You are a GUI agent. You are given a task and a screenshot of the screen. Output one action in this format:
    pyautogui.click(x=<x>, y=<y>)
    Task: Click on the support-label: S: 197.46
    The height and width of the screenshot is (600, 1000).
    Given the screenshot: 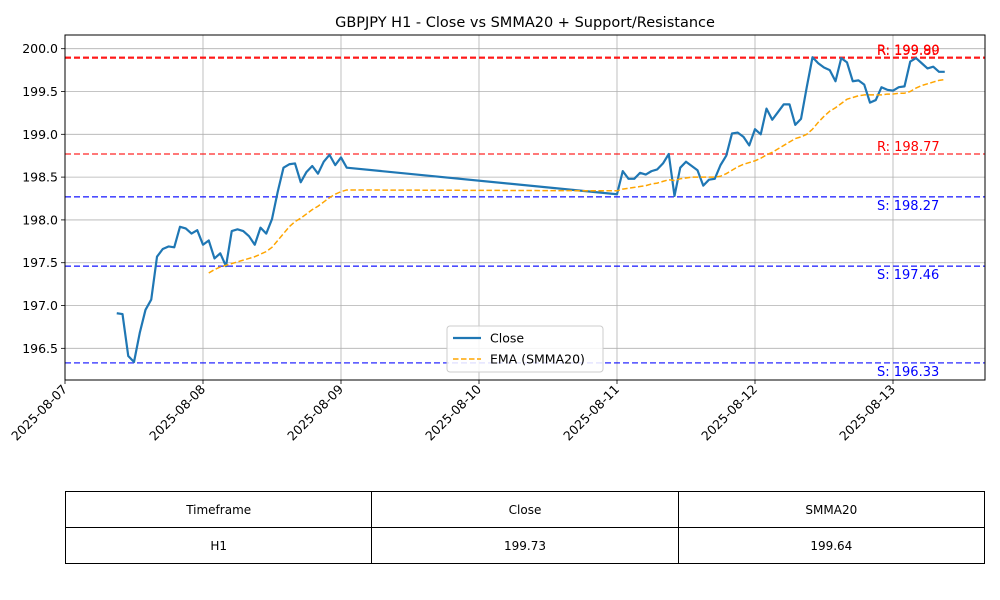 What is the action you would take?
    pyautogui.click(x=908, y=275)
    